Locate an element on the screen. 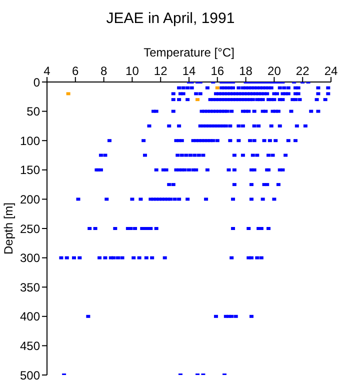 Image resolution: width=341 pixels, height=384 pixels. y-tick-label: 500 is located at coordinates (30, 375).